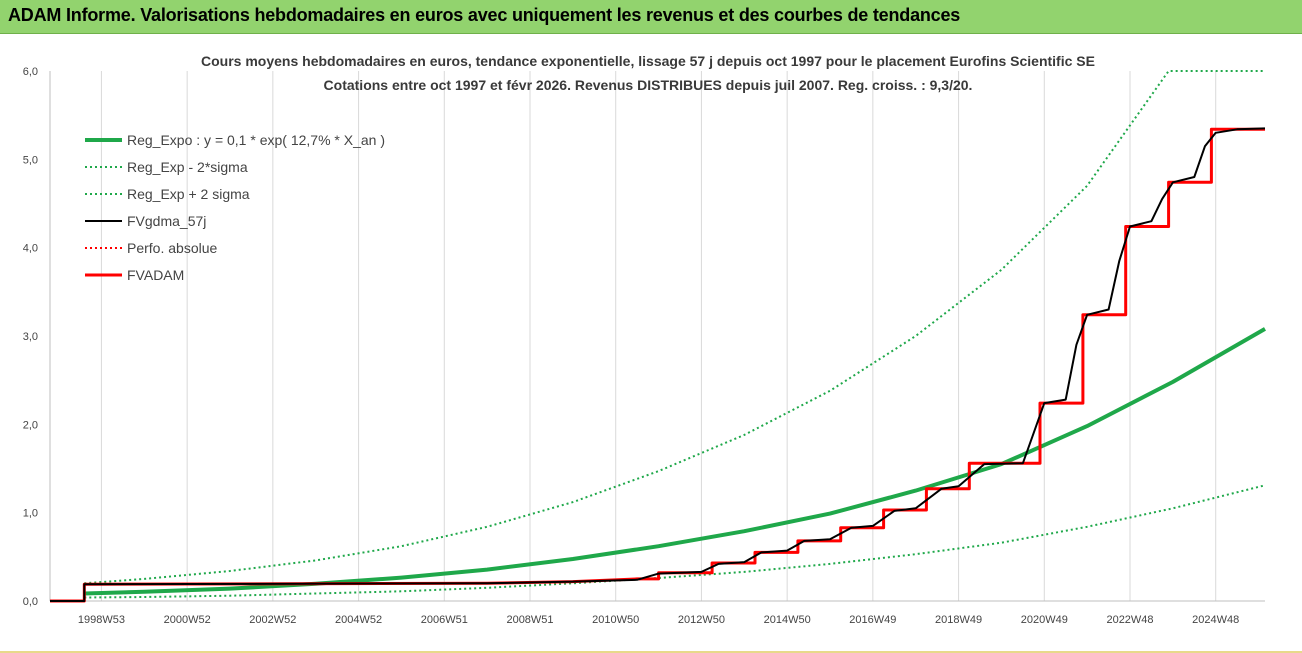 The image size is (1302, 653). What do you see at coordinates (30, 337) in the screenshot?
I see `y-tick-label: 3,0` at bounding box center [30, 337].